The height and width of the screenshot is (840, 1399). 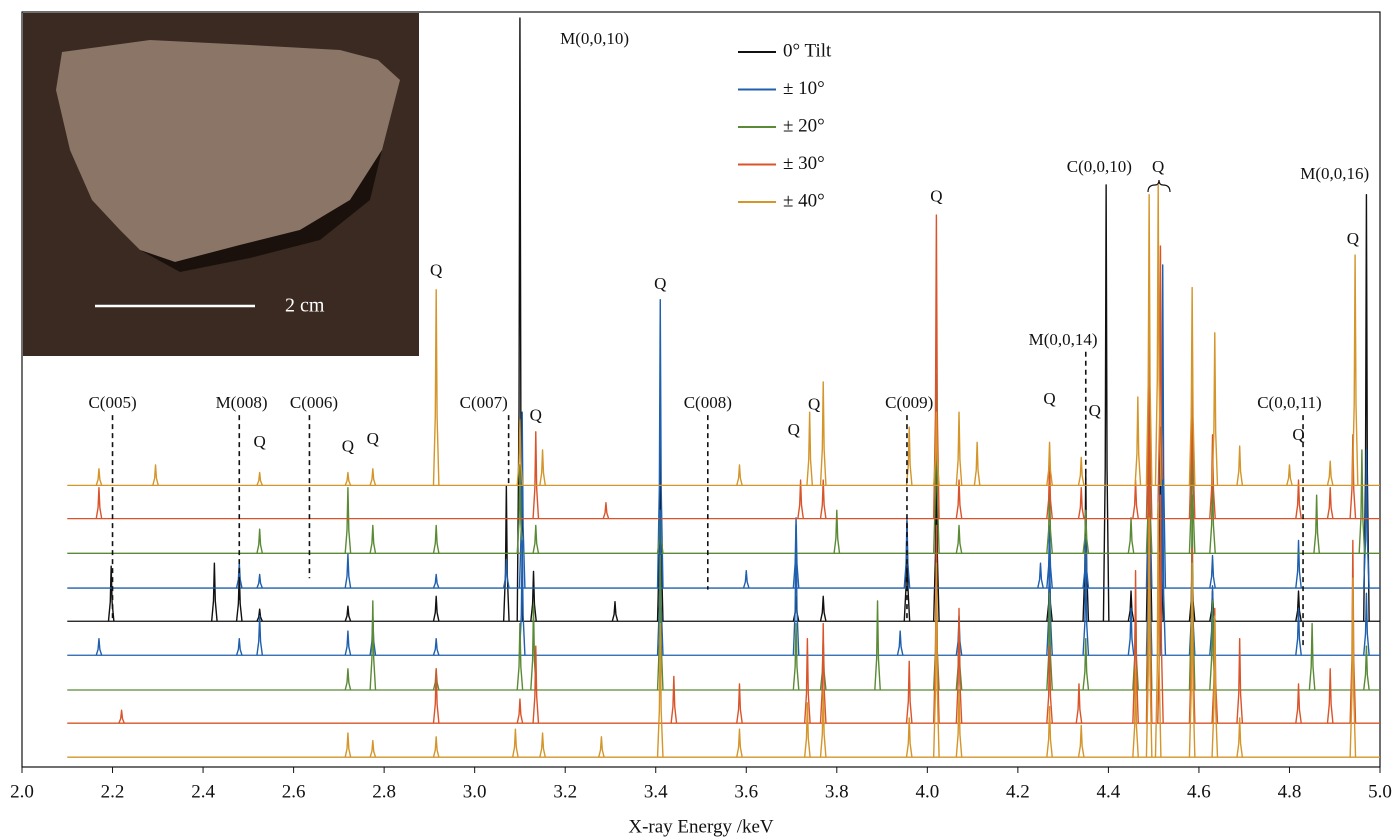 What do you see at coordinates (305, 306) in the screenshot?
I see `scale-label: 2 cm` at bounding box center [305, 306].